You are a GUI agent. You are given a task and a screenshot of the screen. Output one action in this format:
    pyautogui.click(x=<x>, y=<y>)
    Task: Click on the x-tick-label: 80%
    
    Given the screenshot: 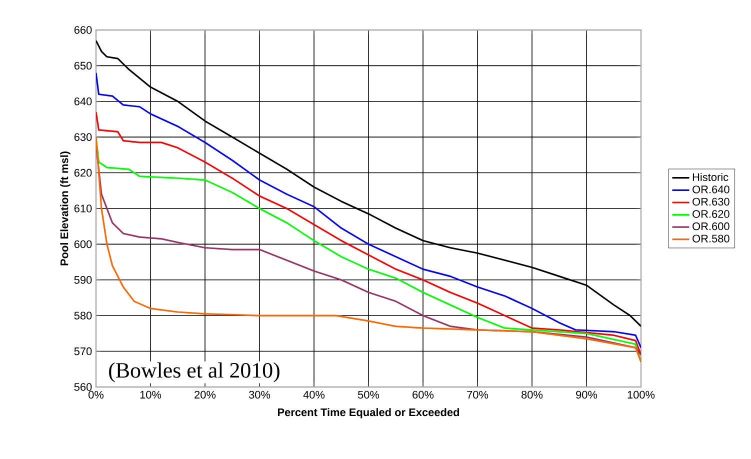 What is the action you would take?
    pyautogui.click(x=532, y=394)
    